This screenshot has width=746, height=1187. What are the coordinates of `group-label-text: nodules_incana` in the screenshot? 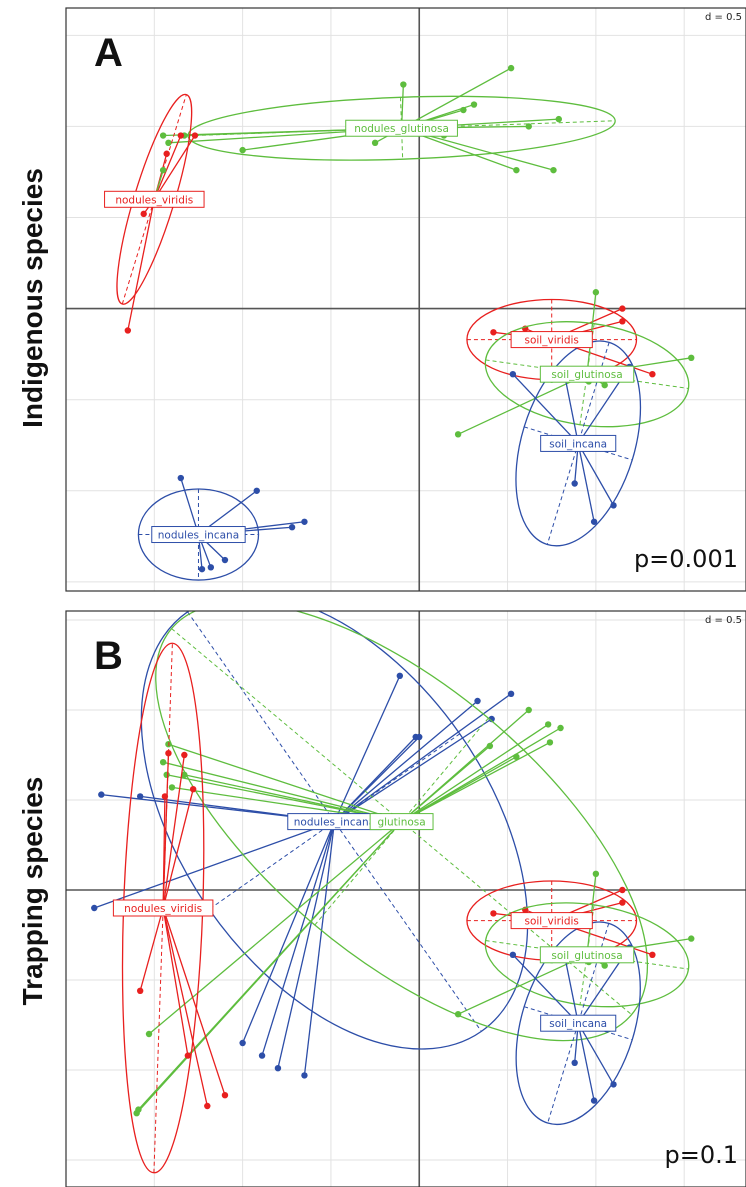 It's located at (334, 823).